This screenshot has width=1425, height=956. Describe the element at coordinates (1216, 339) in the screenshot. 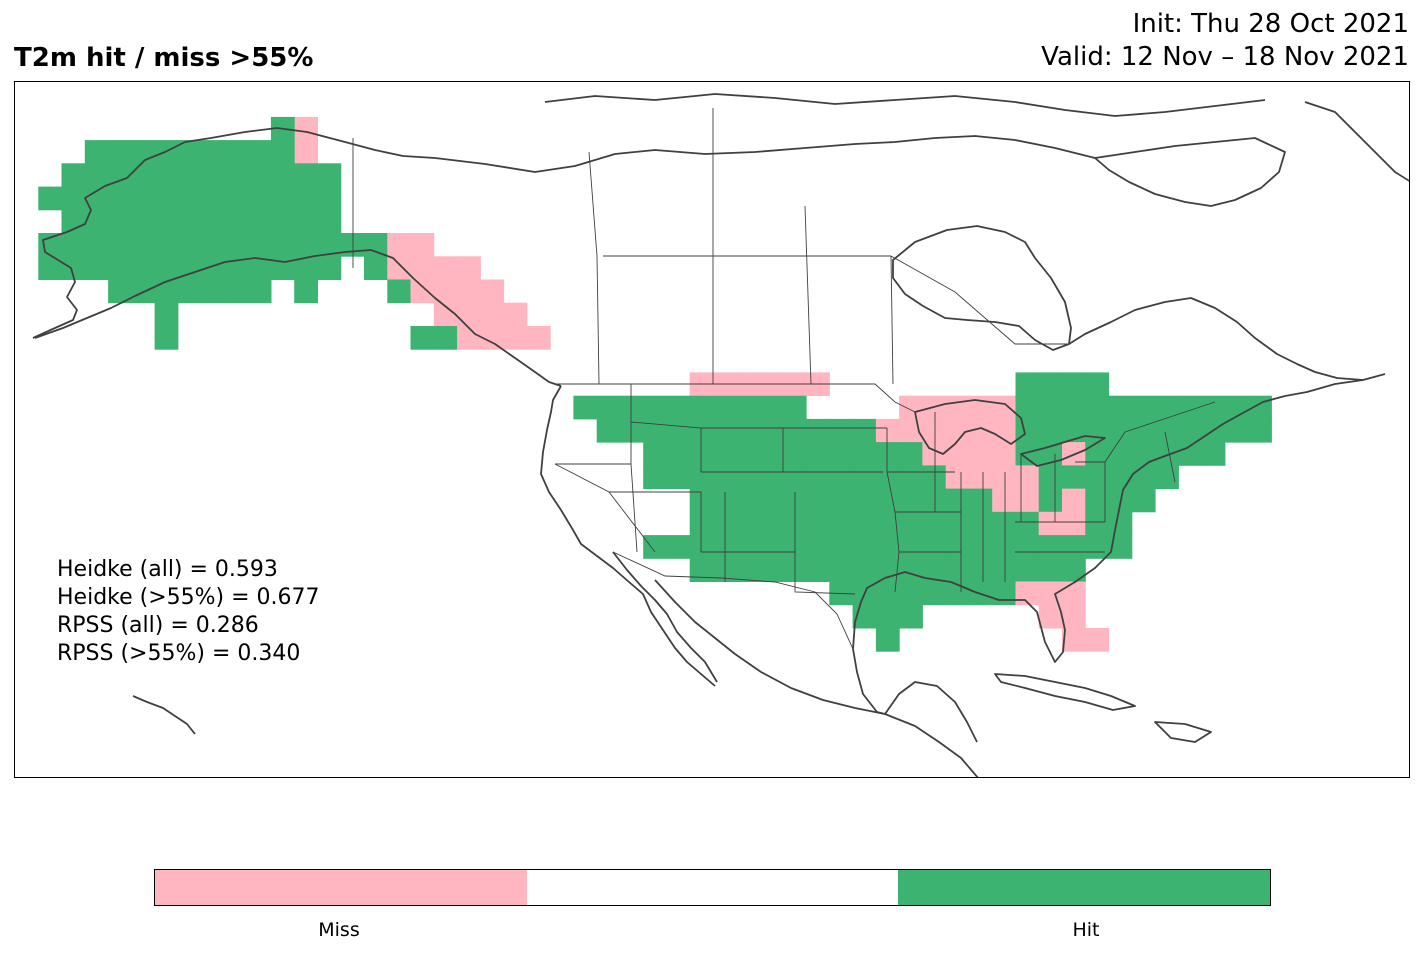

I see `labrador-coast` at that location.